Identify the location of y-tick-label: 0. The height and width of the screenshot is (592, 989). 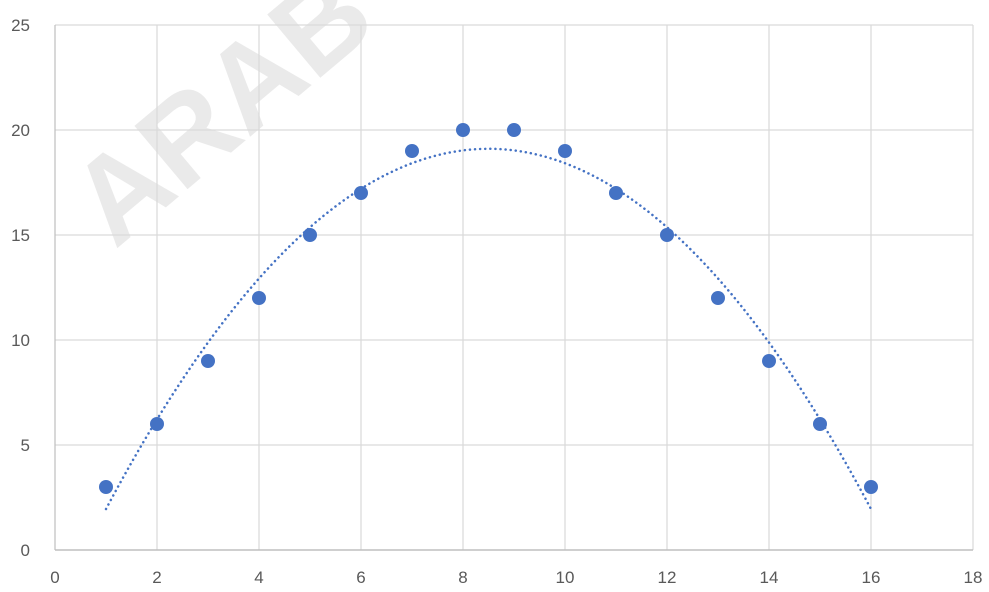
(25, 550).